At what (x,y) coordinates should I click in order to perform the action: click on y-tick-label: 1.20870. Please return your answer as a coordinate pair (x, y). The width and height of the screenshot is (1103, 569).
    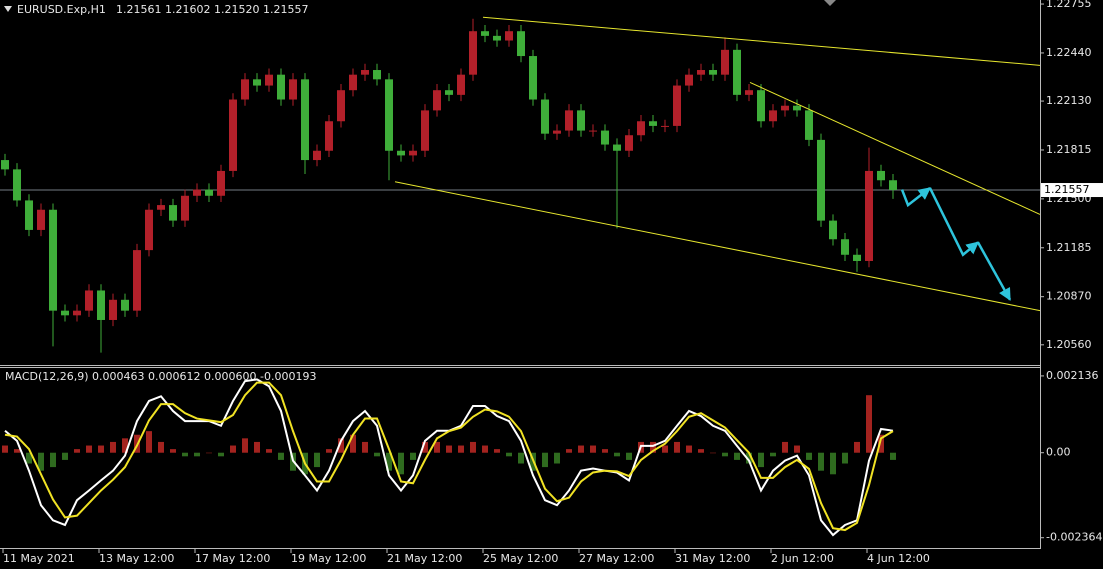
    Looking at the image, I should click on (1069, 296).